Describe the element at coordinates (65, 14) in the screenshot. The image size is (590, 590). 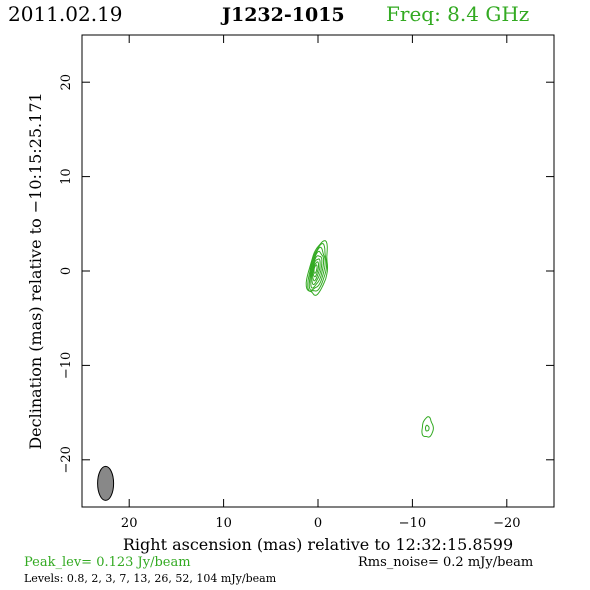
I see `observation-date: 2011.02.19` at that location.